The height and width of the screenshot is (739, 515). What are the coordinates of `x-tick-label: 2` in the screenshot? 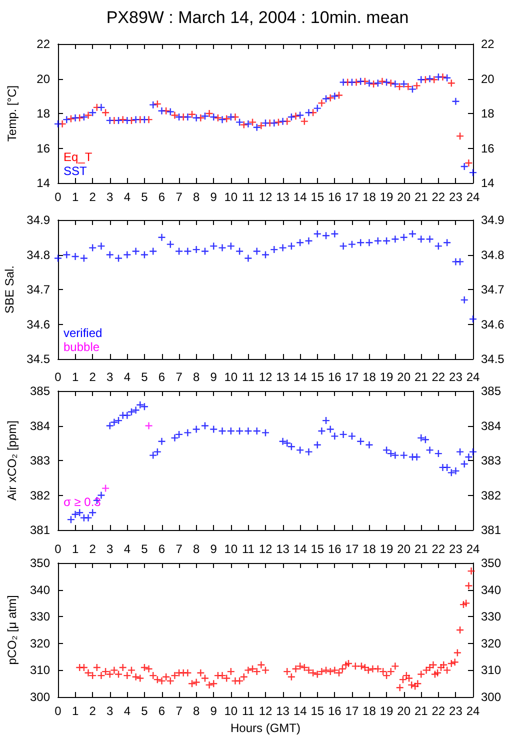 It's located at (92, 197).